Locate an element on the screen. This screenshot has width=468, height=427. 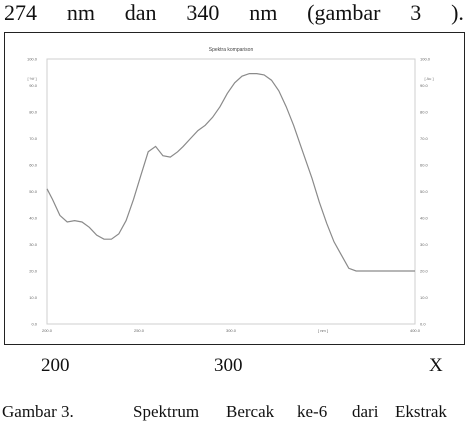
y-tick-label-left: 70.0 is located at coordinates (33, 138).